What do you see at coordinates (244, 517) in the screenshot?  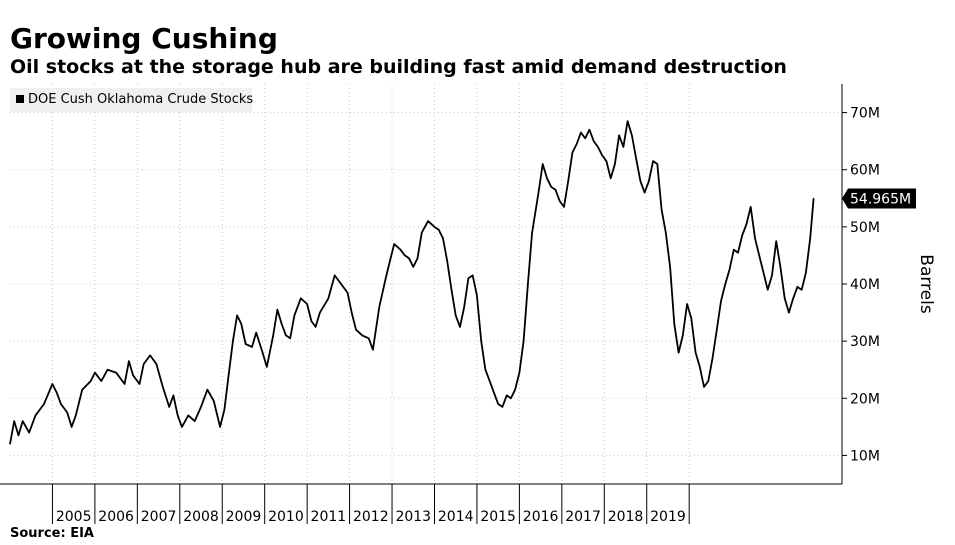 I see `x-tick-label-2009: 2009` at bounding box center [244, 517].